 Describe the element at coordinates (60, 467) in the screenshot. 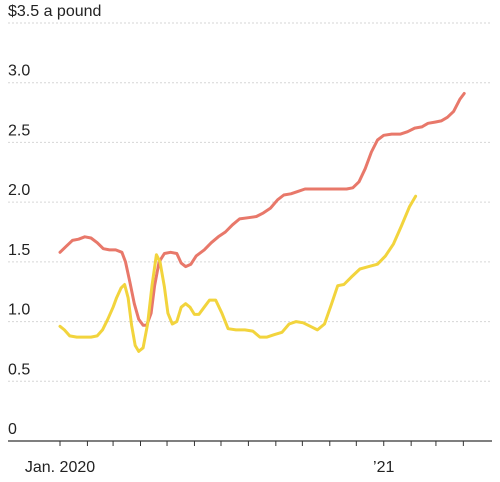

I see `x-tick-label: Jan. 2020` at that location.